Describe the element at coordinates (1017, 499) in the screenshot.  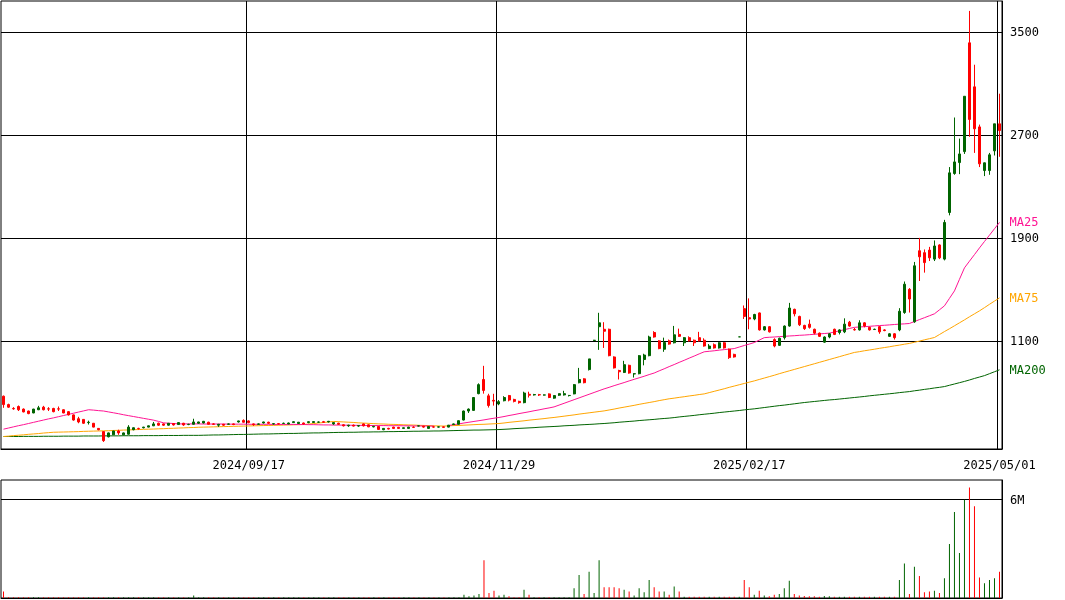
I see `y-tick-label: 6M` at that location.